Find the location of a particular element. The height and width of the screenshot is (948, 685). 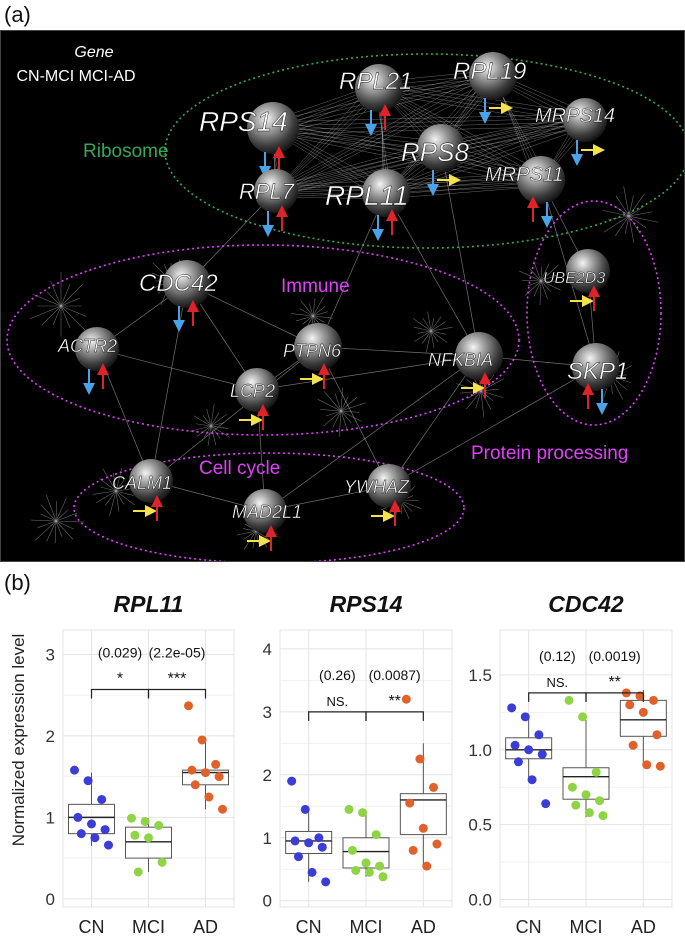

node-nfkbia: NFKBIA is located at coordinates (465, 365).